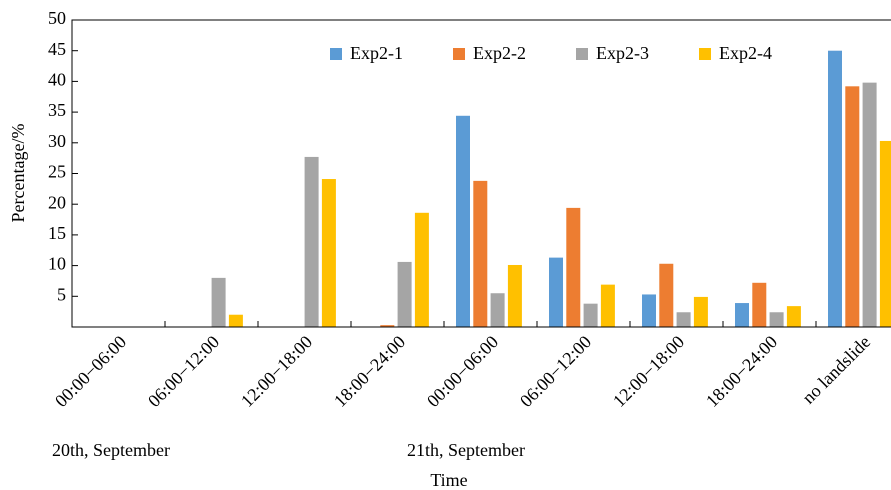 Image resolution: width=891 pixels, height=490 pixels. Describe the element at coordinates (376, 53) in the screenshot. I see `legend-label: Exp2-1` at that location.